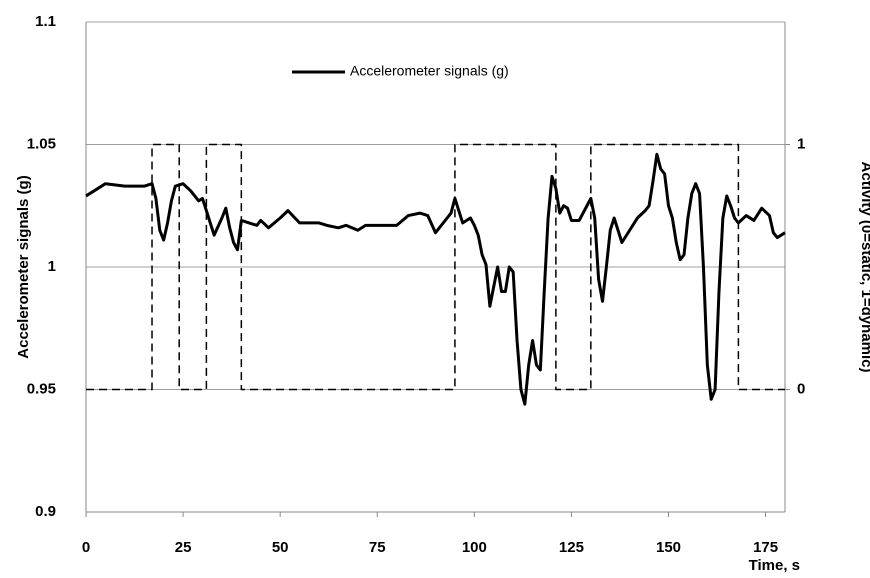 This screenshot has width=870, height=578. I want to click on x-tick-label: 25, so click(183, 547).